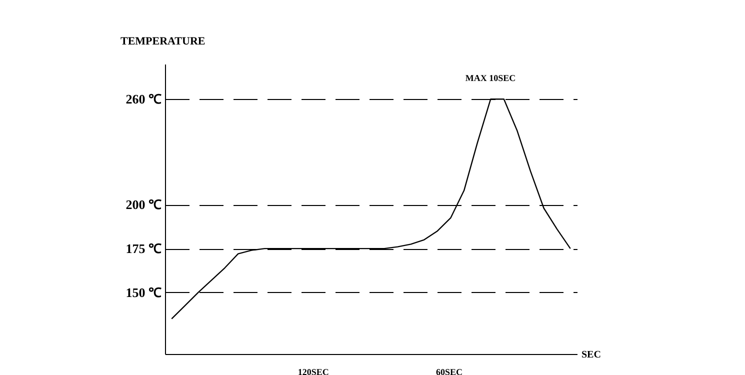  What do you see at coordinates (144, 204) in the screenshot?
I see `y-tick-label: 200 ℃` at bounding box center [144, 204].